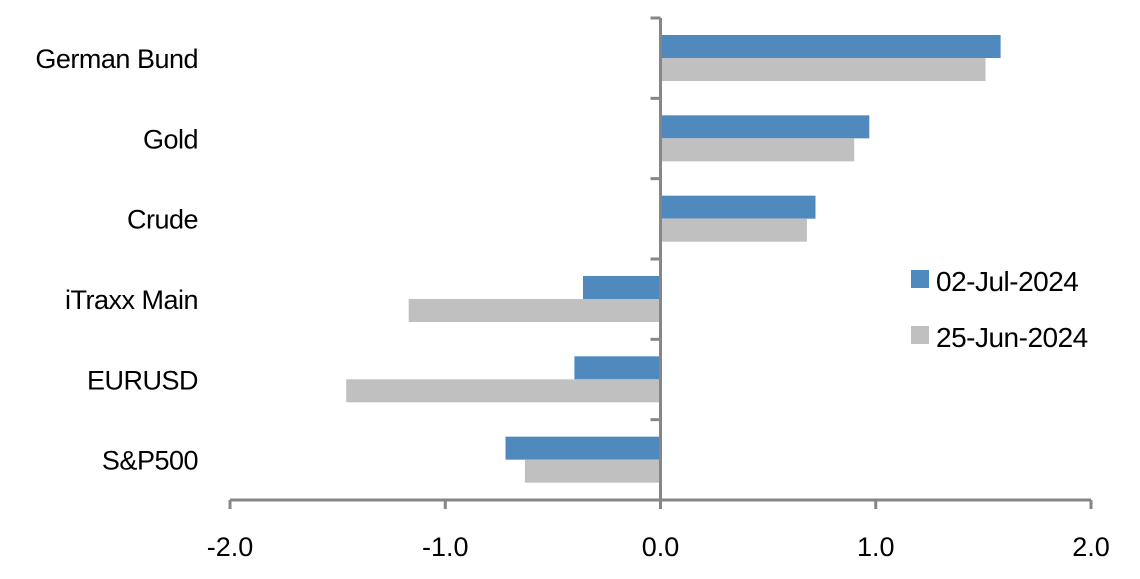  What do you see at coordinates (170, 139) in the screenshot?
I see `category-label: Gold` at bounding box center [170, 139].